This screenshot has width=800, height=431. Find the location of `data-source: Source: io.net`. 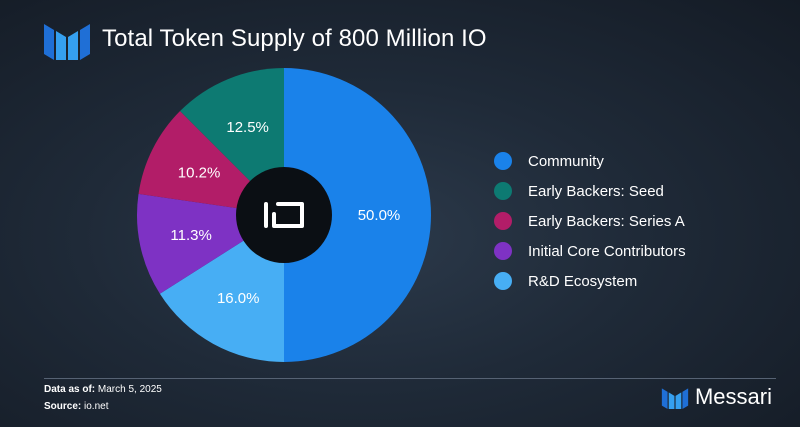

data-source: Source: io.net is located at coordinates (76, 406).